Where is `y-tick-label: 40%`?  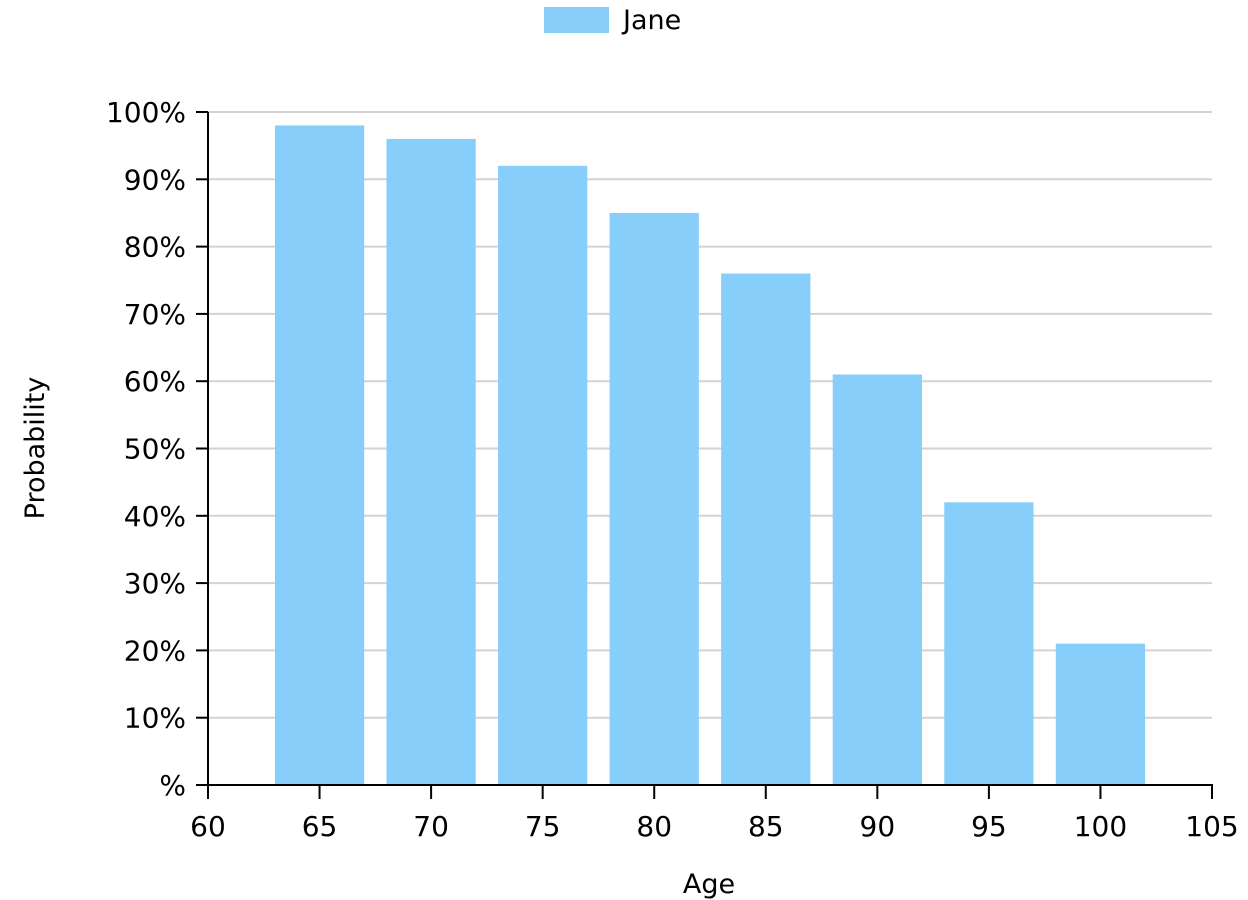 y-tick-label: 40% is located at coordinates (155, 516).